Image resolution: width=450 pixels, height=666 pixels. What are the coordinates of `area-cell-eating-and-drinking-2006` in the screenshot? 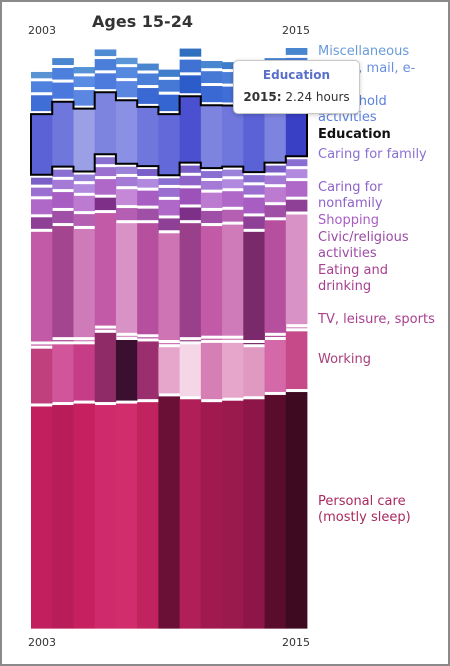 It's located at (105, 269).